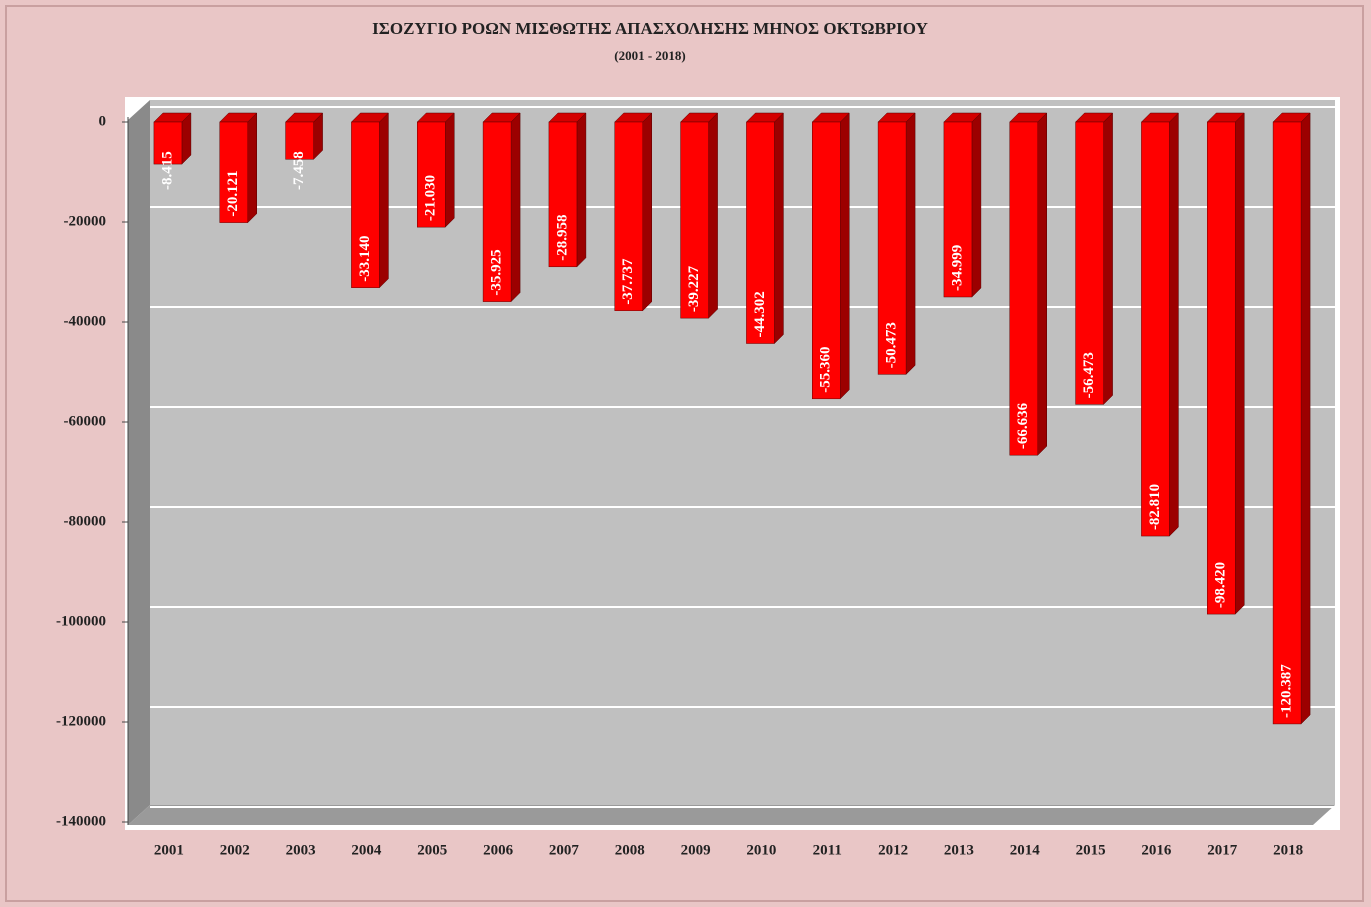 The height and width of the screenshot is (907, 1371). I want to click on y-tick-label: 0, so click(103, 121).